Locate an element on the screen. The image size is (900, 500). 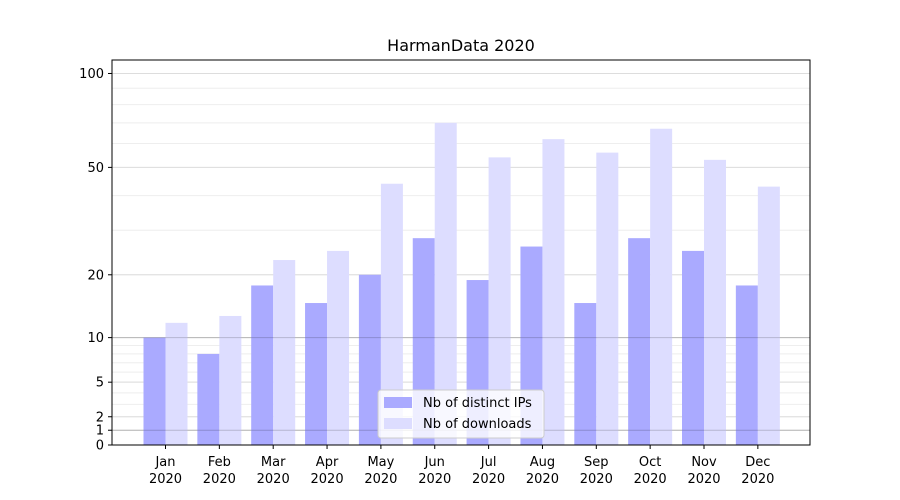
y-tick-label: 1 is located at coordinates (100, 431).